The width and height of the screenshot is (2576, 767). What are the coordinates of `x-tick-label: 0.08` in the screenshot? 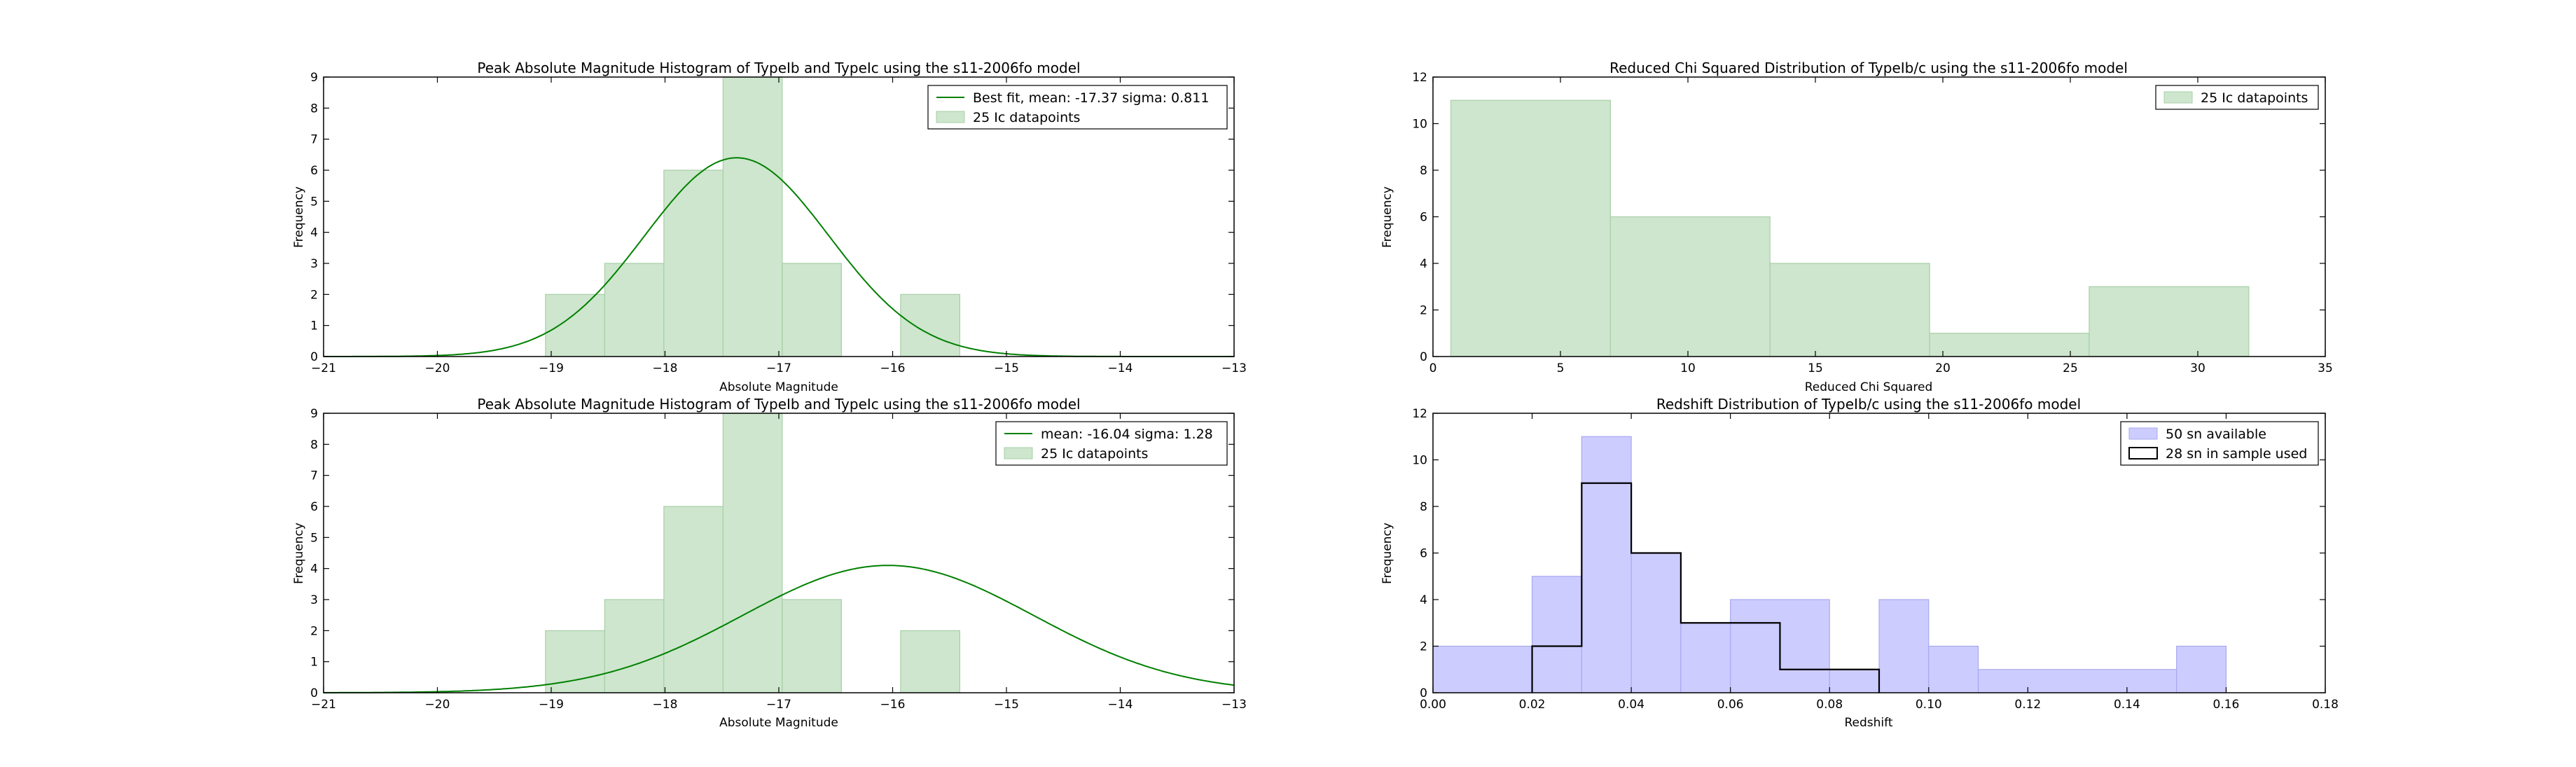 It's located at (1830, 705).